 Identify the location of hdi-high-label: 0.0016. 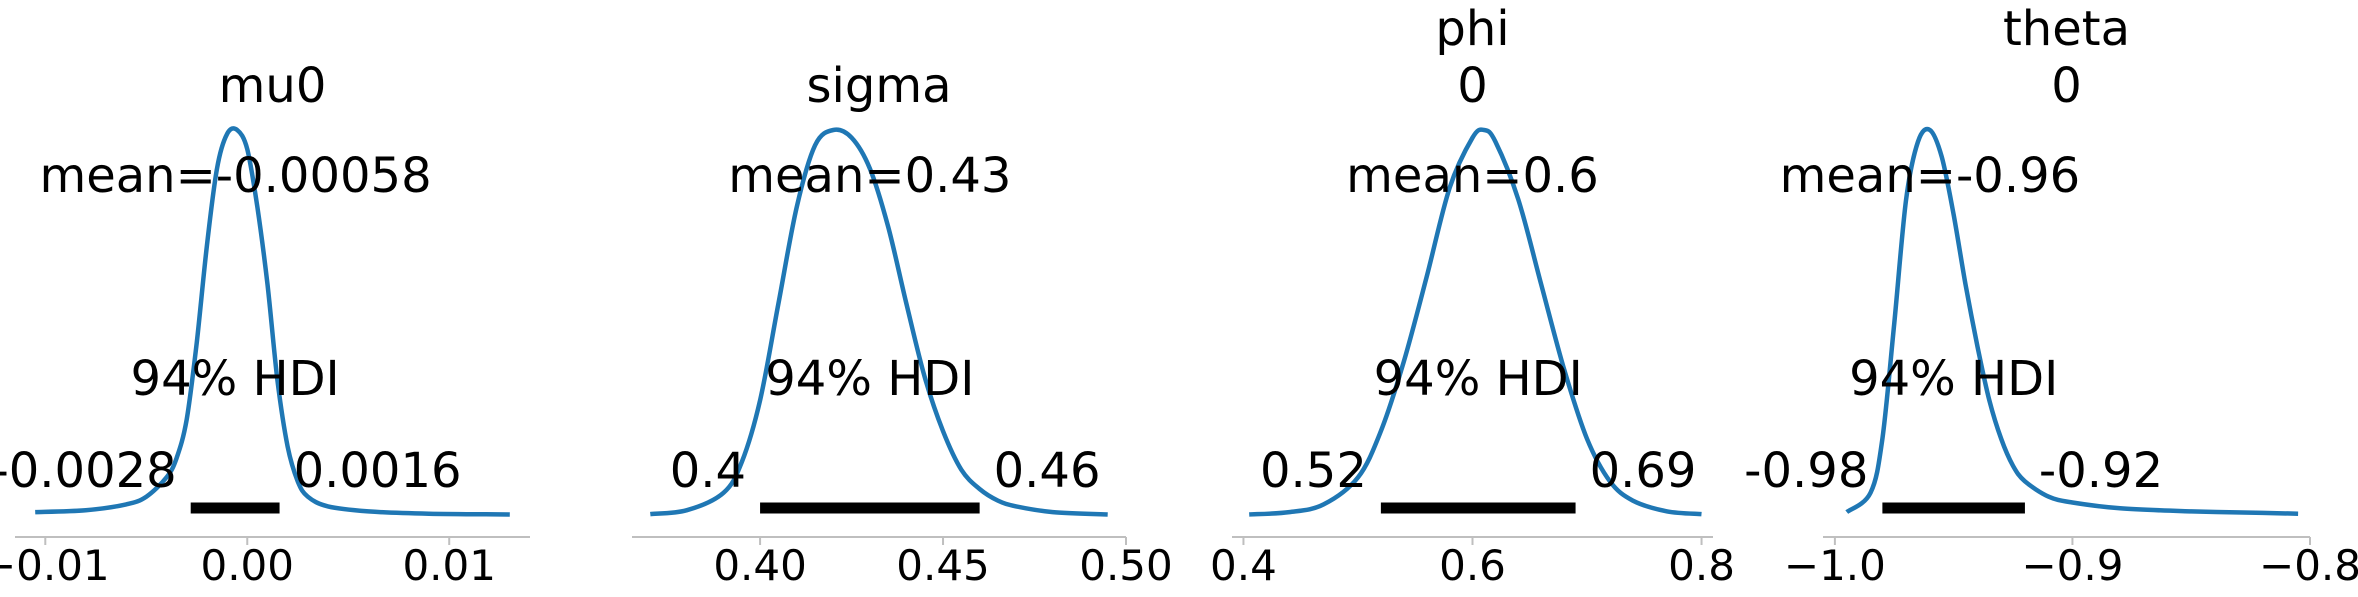
(378, 471).